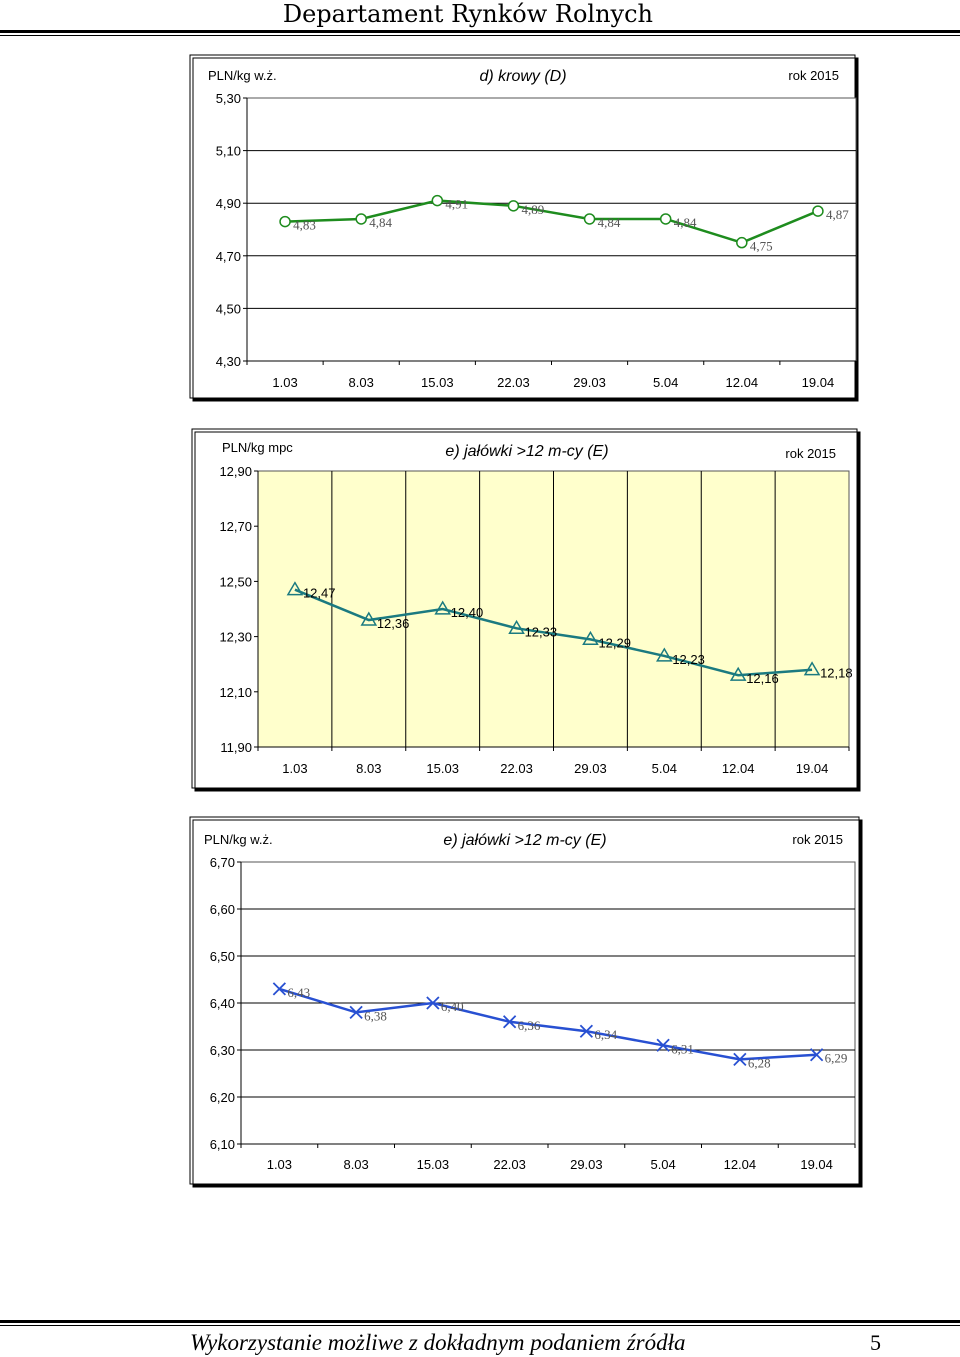  Describe the element at coordinates (614, 642) in the screenshot. I see `data-label: 12,29` at that location.